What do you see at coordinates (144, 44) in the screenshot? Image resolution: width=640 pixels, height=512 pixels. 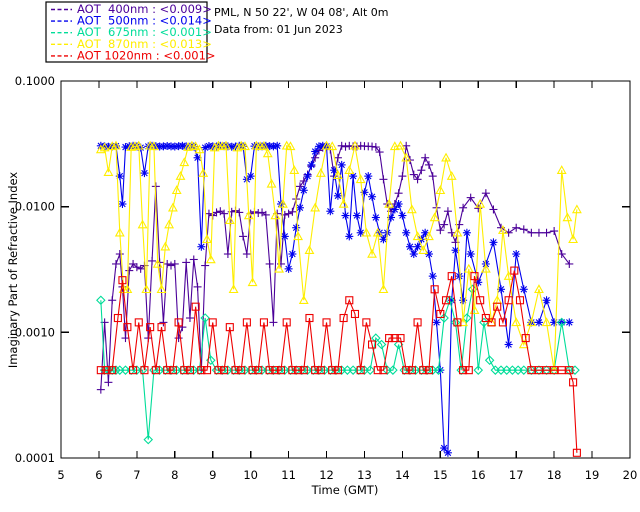 I see `legend-label: AOT 870nm : <0.013>` at bounding box center [144, 44].